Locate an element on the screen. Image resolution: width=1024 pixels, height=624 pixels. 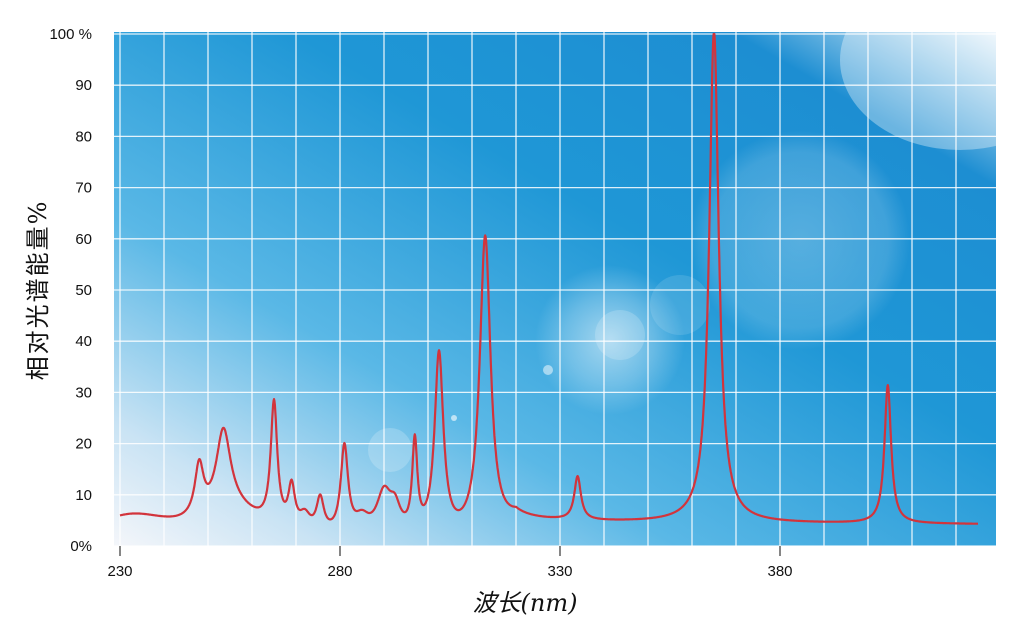
y-tick-label: 90 is located at coordinates (83, 85).